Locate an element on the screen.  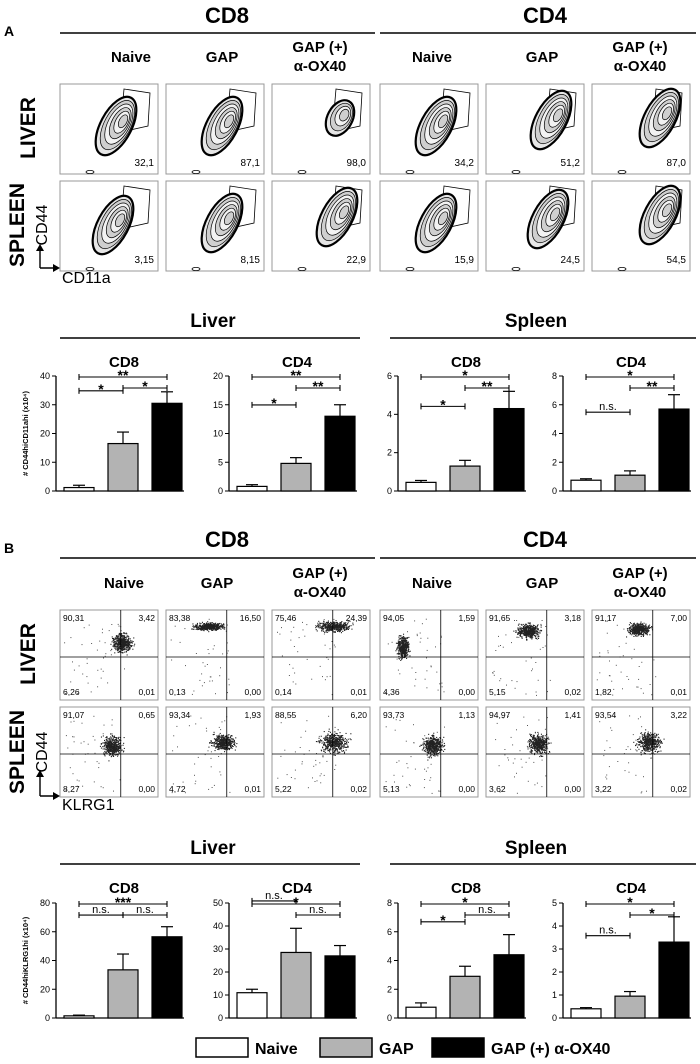
panel-a-group-cd4: CD4 is located at coordinates (545, 15).